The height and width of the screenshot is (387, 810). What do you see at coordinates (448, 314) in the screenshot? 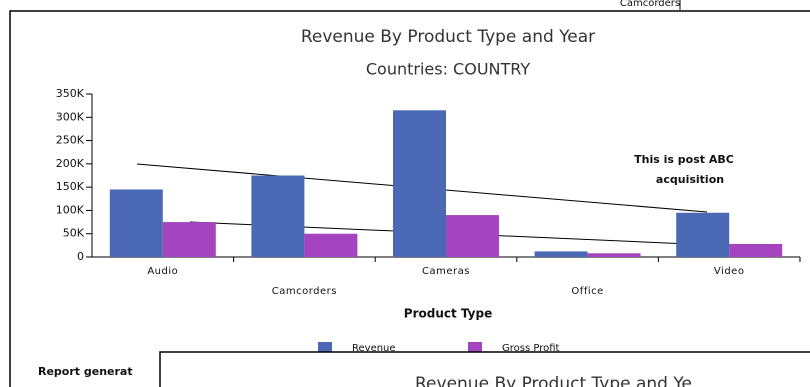
I see `x-axis-label: Product Type` at bounding box center [448, 314].